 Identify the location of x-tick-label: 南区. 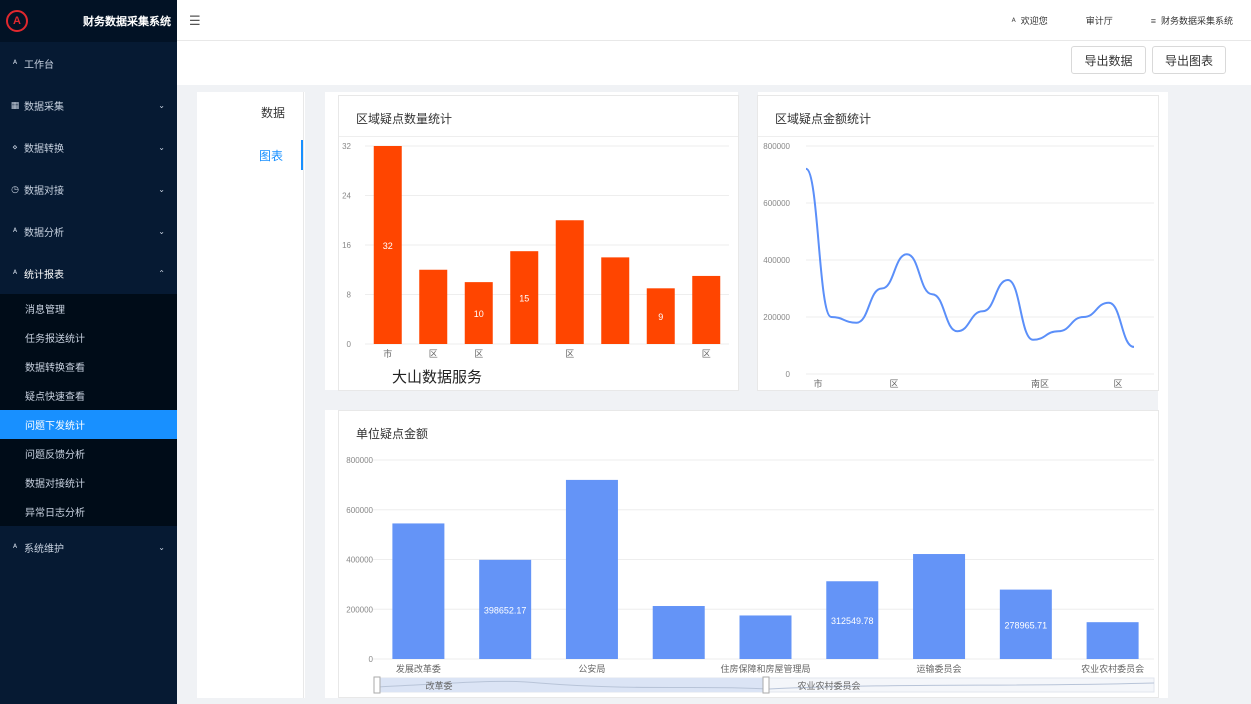
(1040, 383).